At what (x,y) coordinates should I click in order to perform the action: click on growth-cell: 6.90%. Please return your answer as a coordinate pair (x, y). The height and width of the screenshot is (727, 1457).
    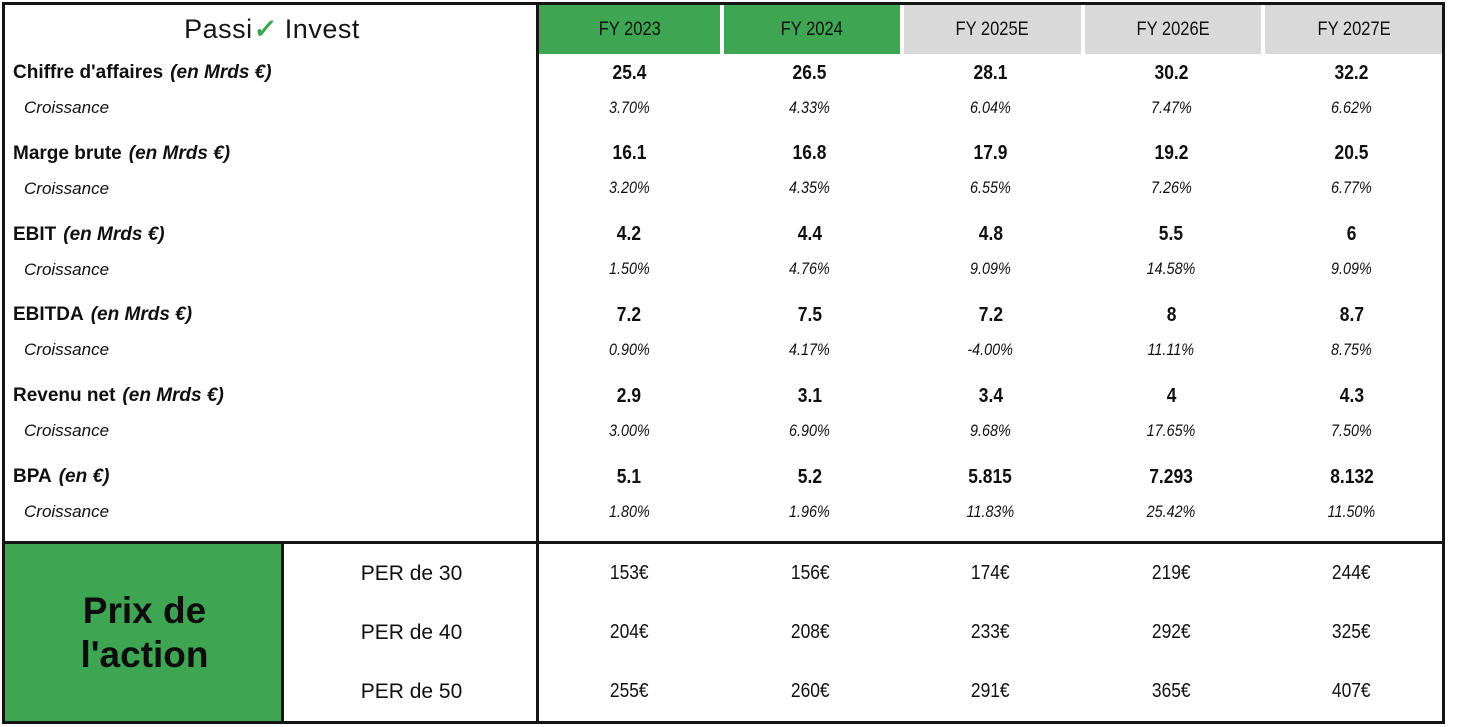
    Looking at the image, I should click on (810, 430).